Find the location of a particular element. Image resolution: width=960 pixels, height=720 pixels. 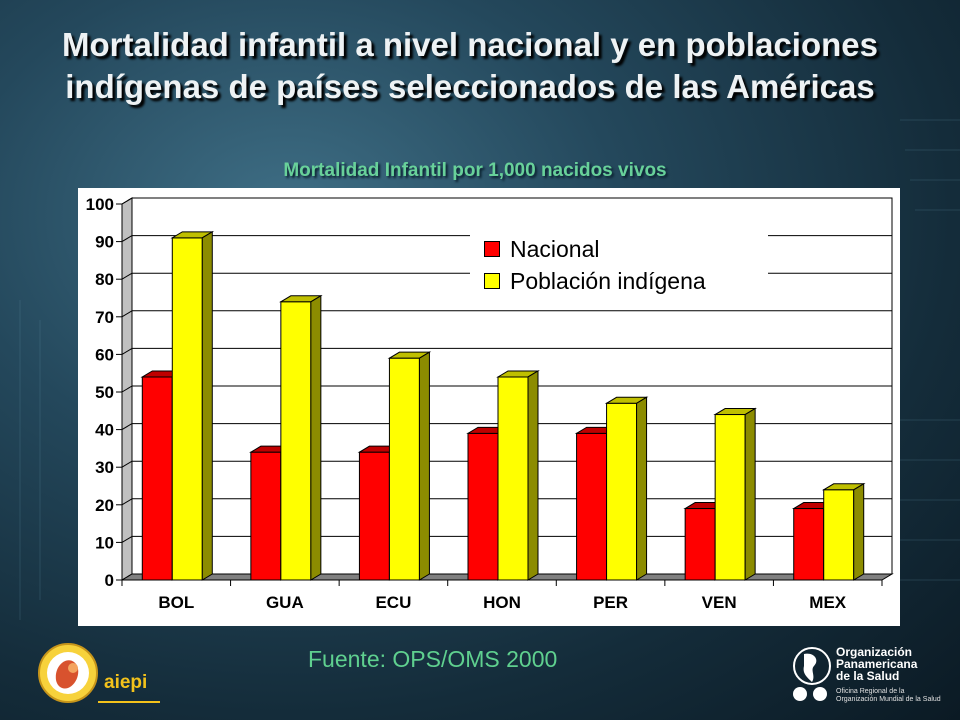

y-tick-label: 30 is located at coordinates (104, 467).